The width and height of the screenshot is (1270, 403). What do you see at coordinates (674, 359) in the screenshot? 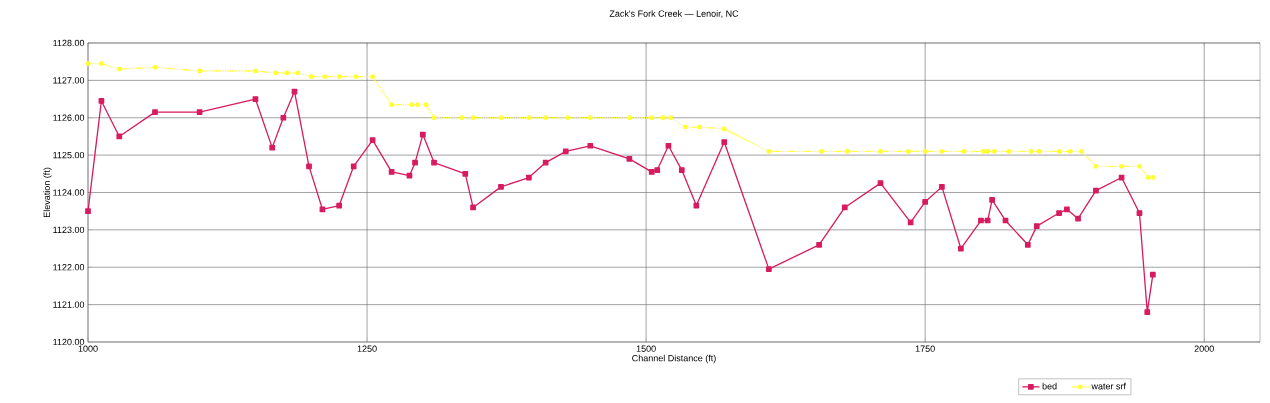
I see `x-axis-title: Channel Distance (ft)` at bounding box center [674, 359].